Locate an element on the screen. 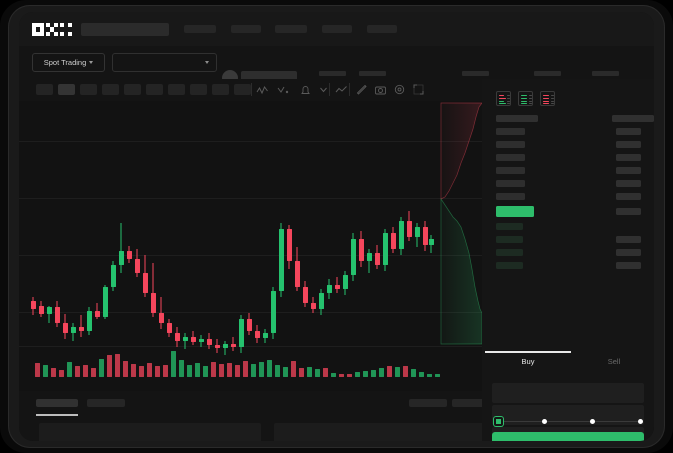 The height and width of the screenshot is (453, 673). indicator-icon is located at coordinates (262, 89).